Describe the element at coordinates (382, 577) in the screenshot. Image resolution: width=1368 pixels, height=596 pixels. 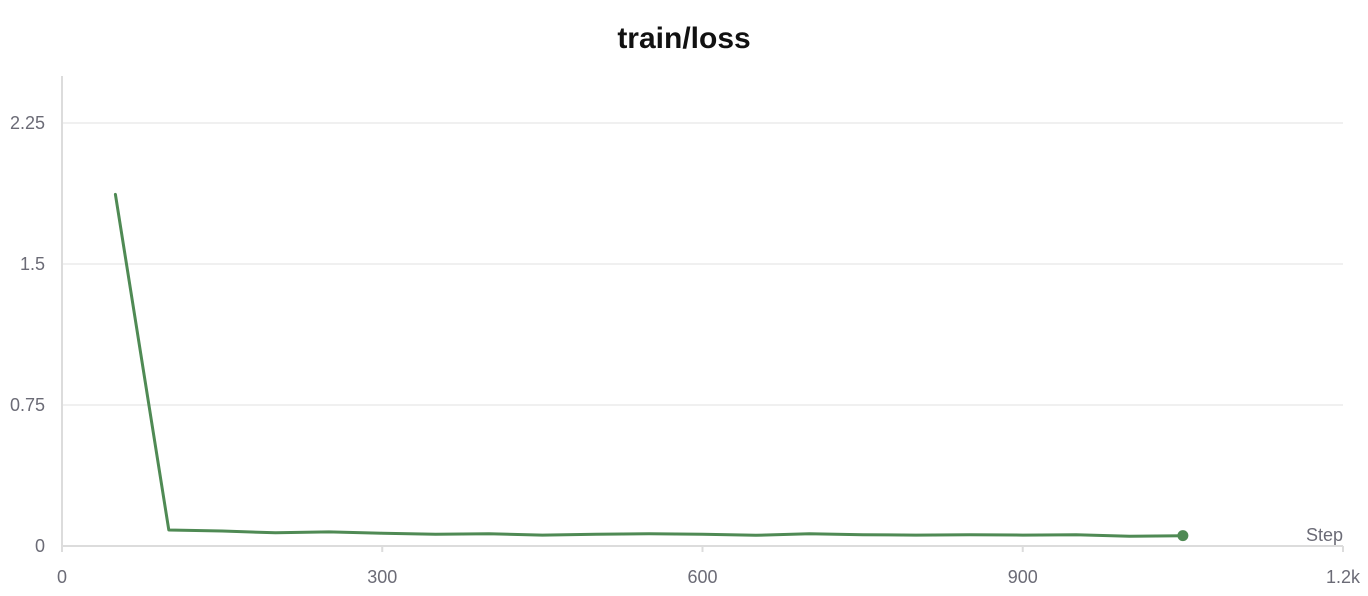
I see `x-tick-label: 300` at that location.